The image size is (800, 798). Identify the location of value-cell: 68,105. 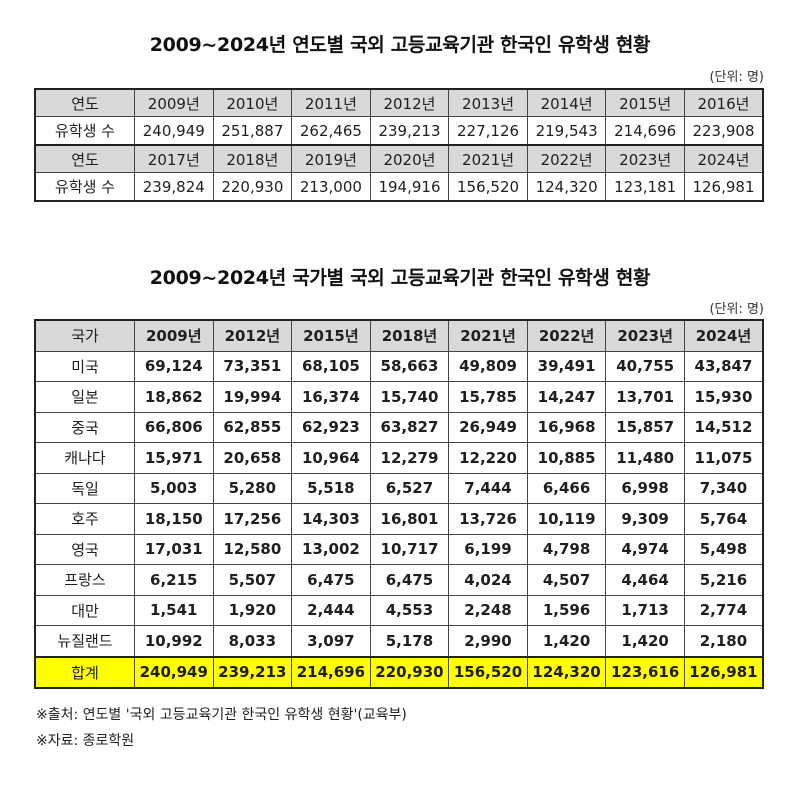
(331, 366).